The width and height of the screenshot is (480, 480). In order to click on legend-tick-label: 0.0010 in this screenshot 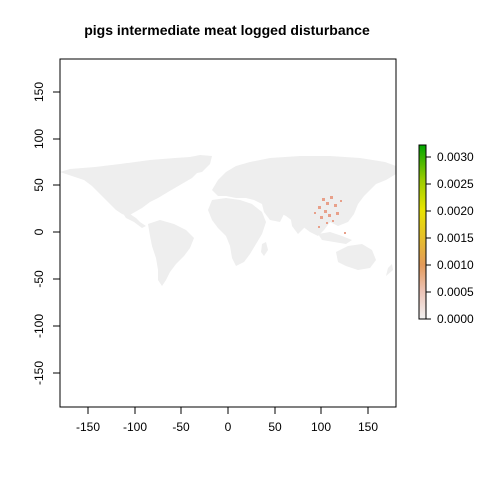, I will do `click(455, 265)`.